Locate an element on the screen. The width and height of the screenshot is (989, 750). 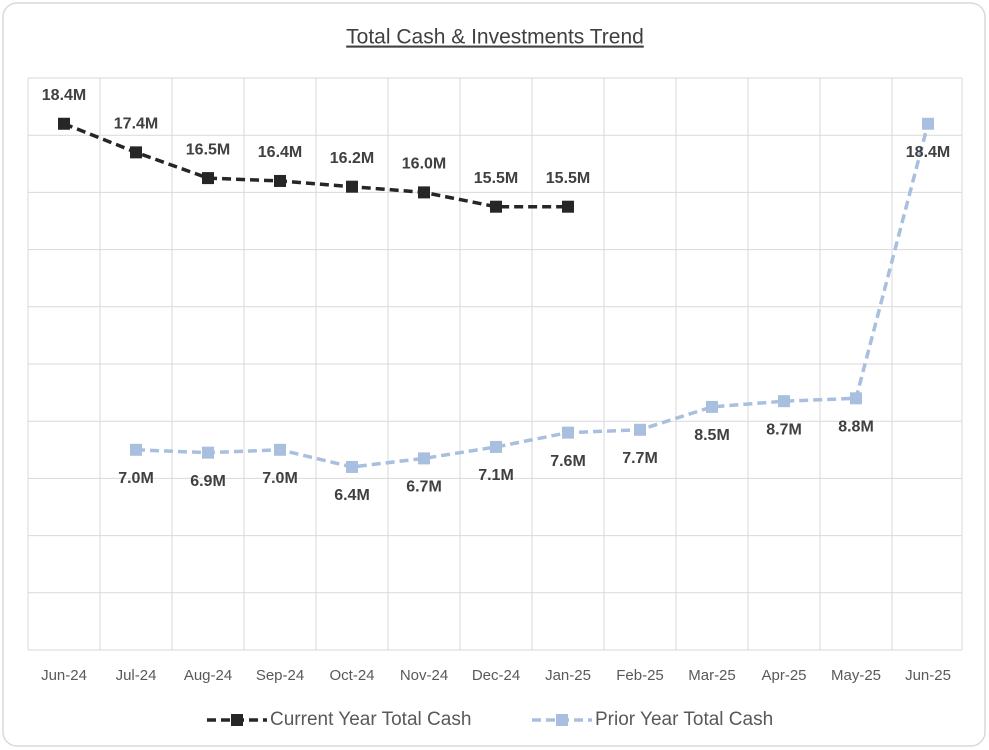
x-tick-label: Aug-24 is located at coordinates (208, 675).